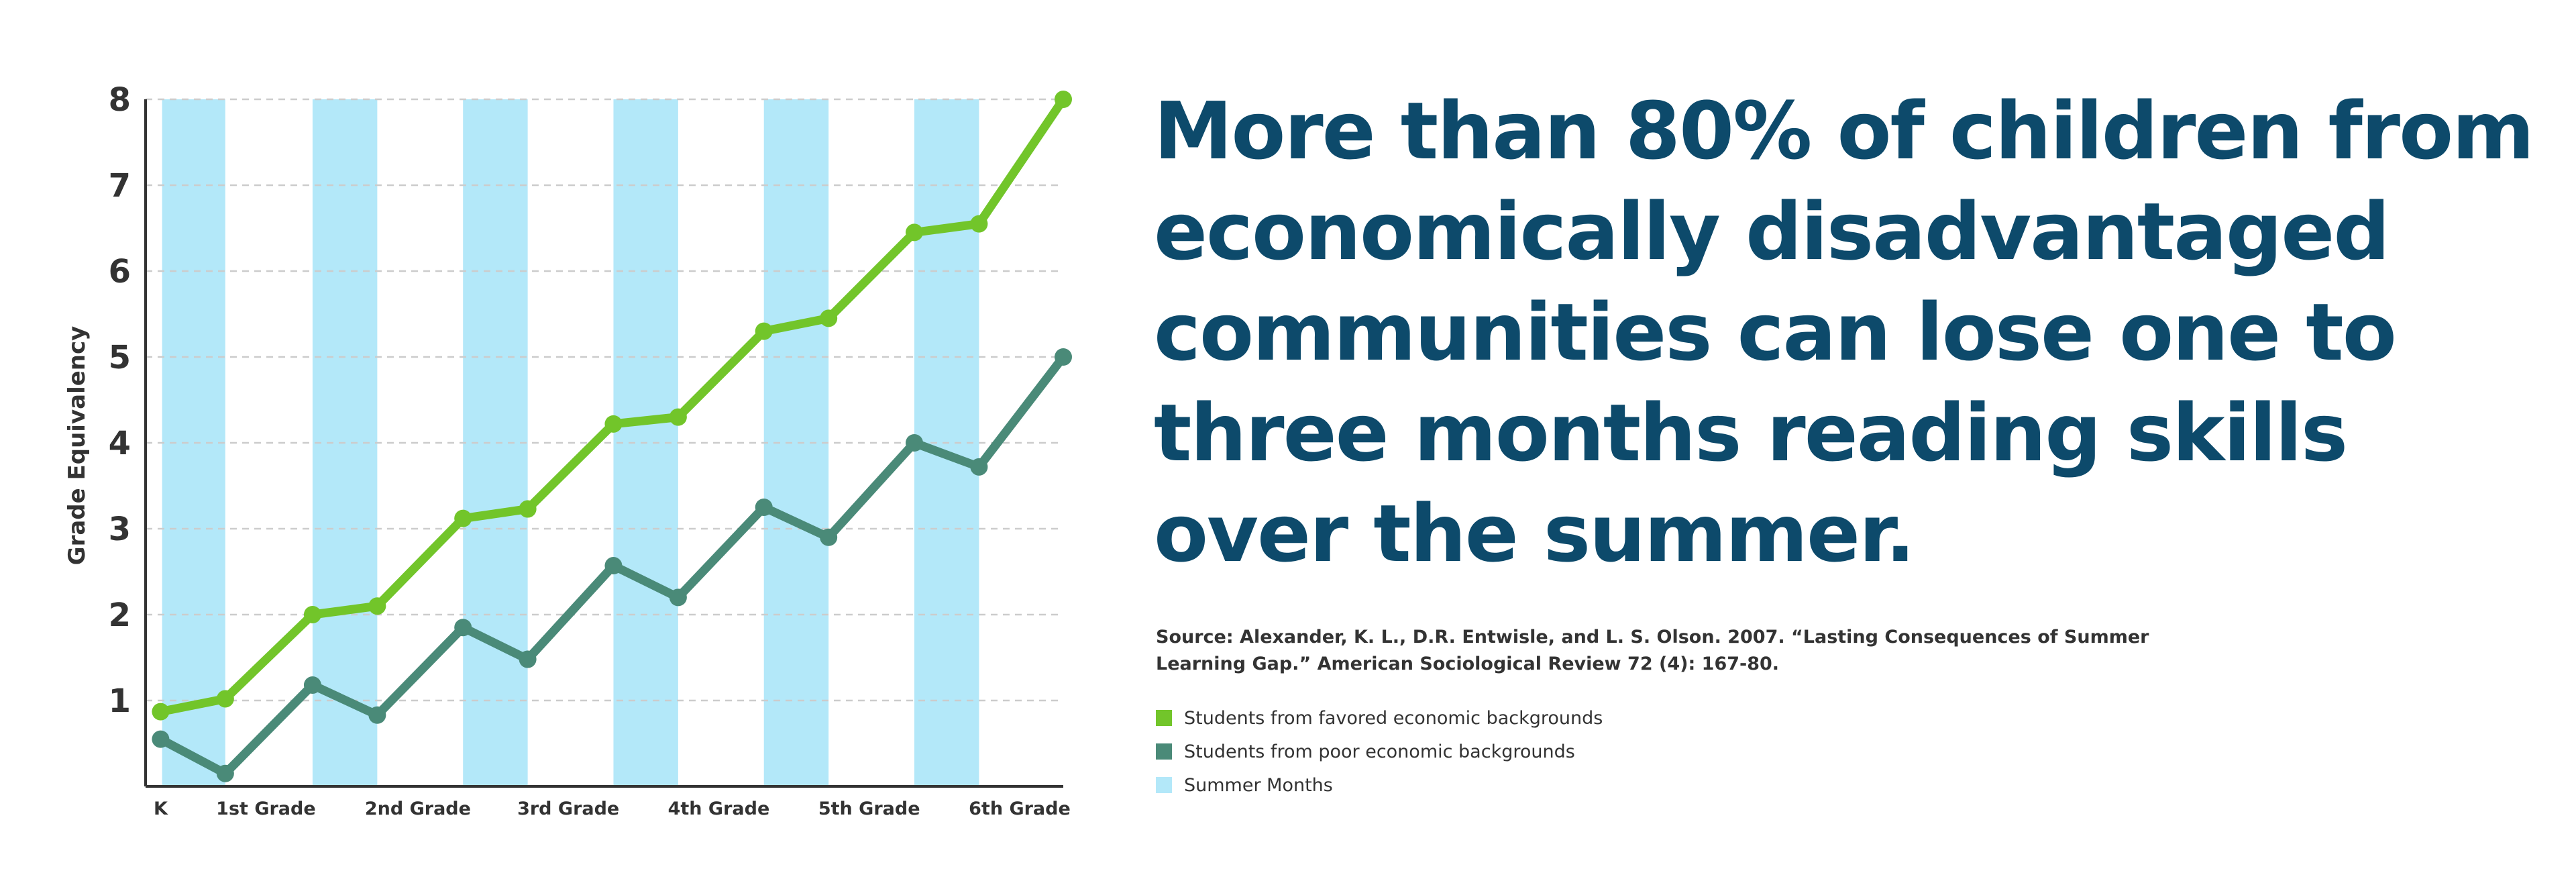 Image resolution: width=2576 pixels, height=881 pixels. What do you see at coordinates (120, 272) in the screenshot?
I see `y-tick-label: 6` at bounding box center [120, 272].